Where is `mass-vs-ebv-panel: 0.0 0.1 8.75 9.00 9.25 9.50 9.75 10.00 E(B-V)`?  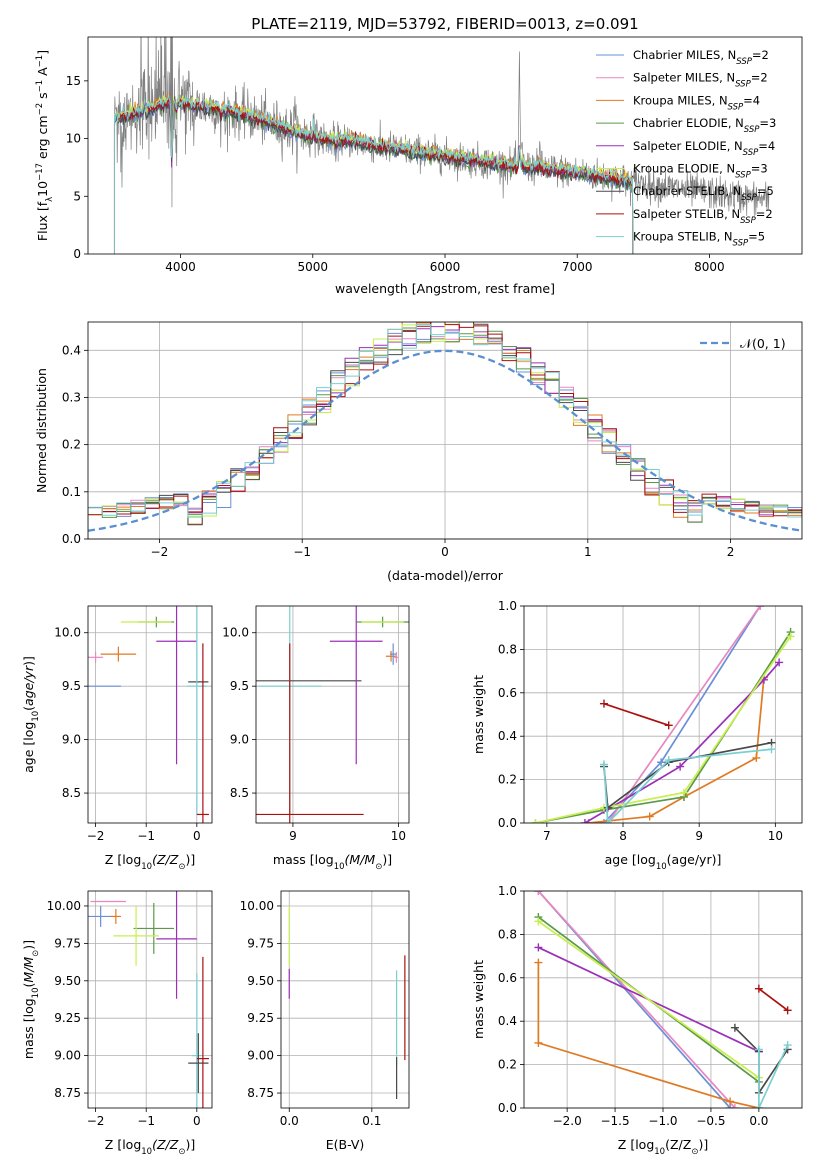
mass-vs-ebv-panel: 0.0 0.1 8.75 9.00 9.25 9.50 9.75 10.00 E(B-V) is located at coordinates (325, 1021).